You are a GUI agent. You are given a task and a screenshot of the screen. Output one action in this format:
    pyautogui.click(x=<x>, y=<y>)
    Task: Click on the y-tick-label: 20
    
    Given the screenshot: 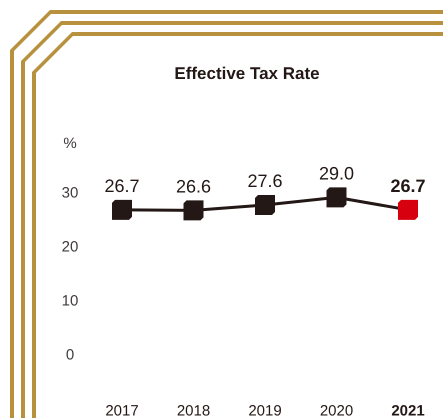 What is the action you would take?
    pyautogui.click(x=70, y=247)
    